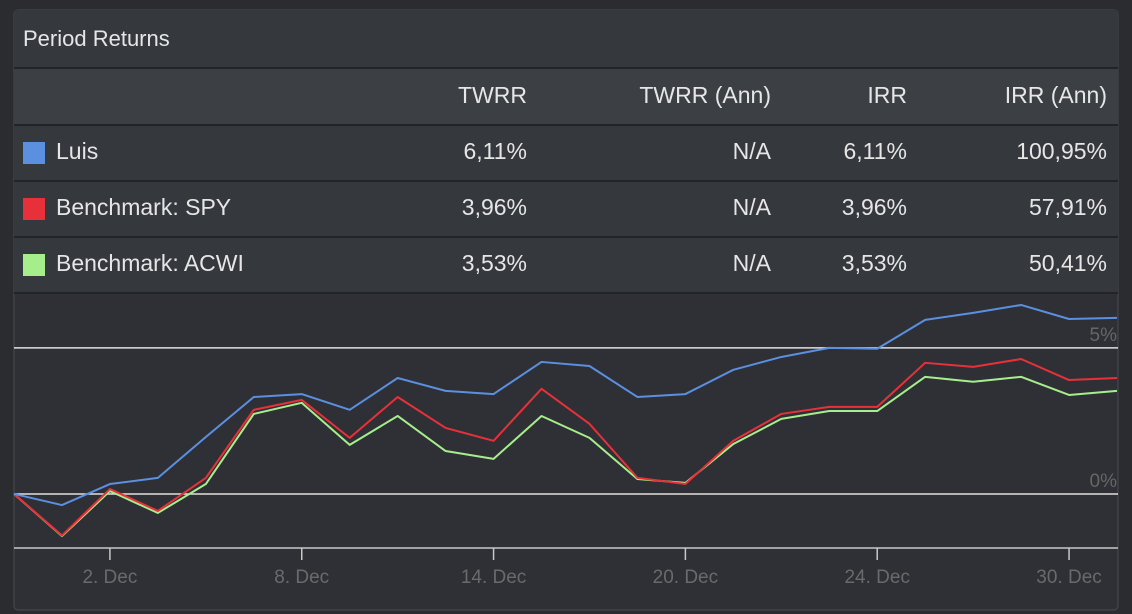 The image size is (1132, 614). Describe the element at coordinates (566, 39) in the screenshot. I see `title-bar` at that location.